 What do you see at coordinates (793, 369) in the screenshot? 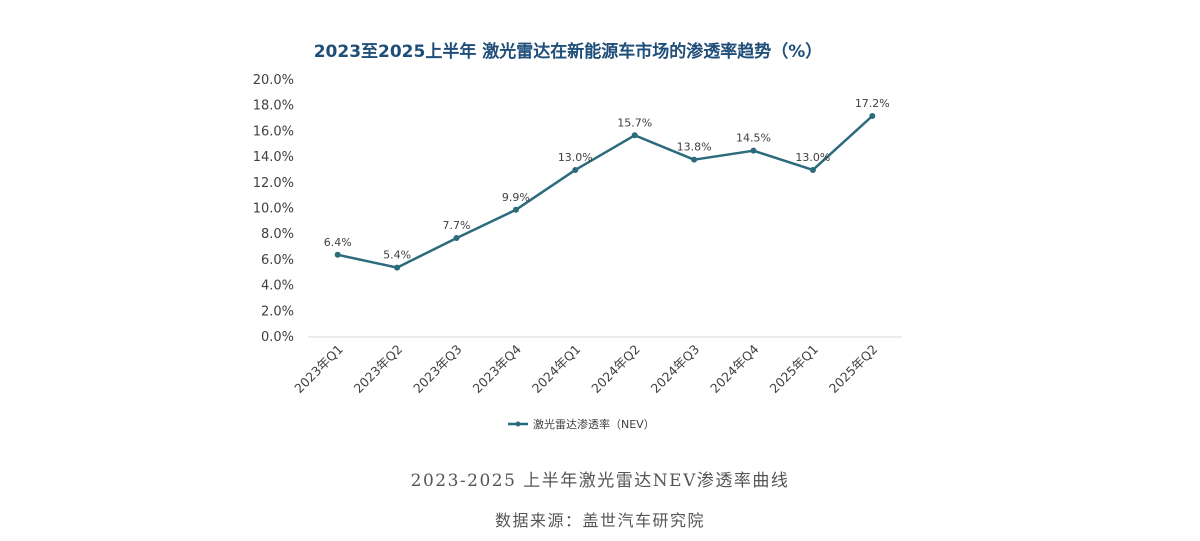
I see `x-tick-label: 2025年Q1` at bounding box center [793, 369].